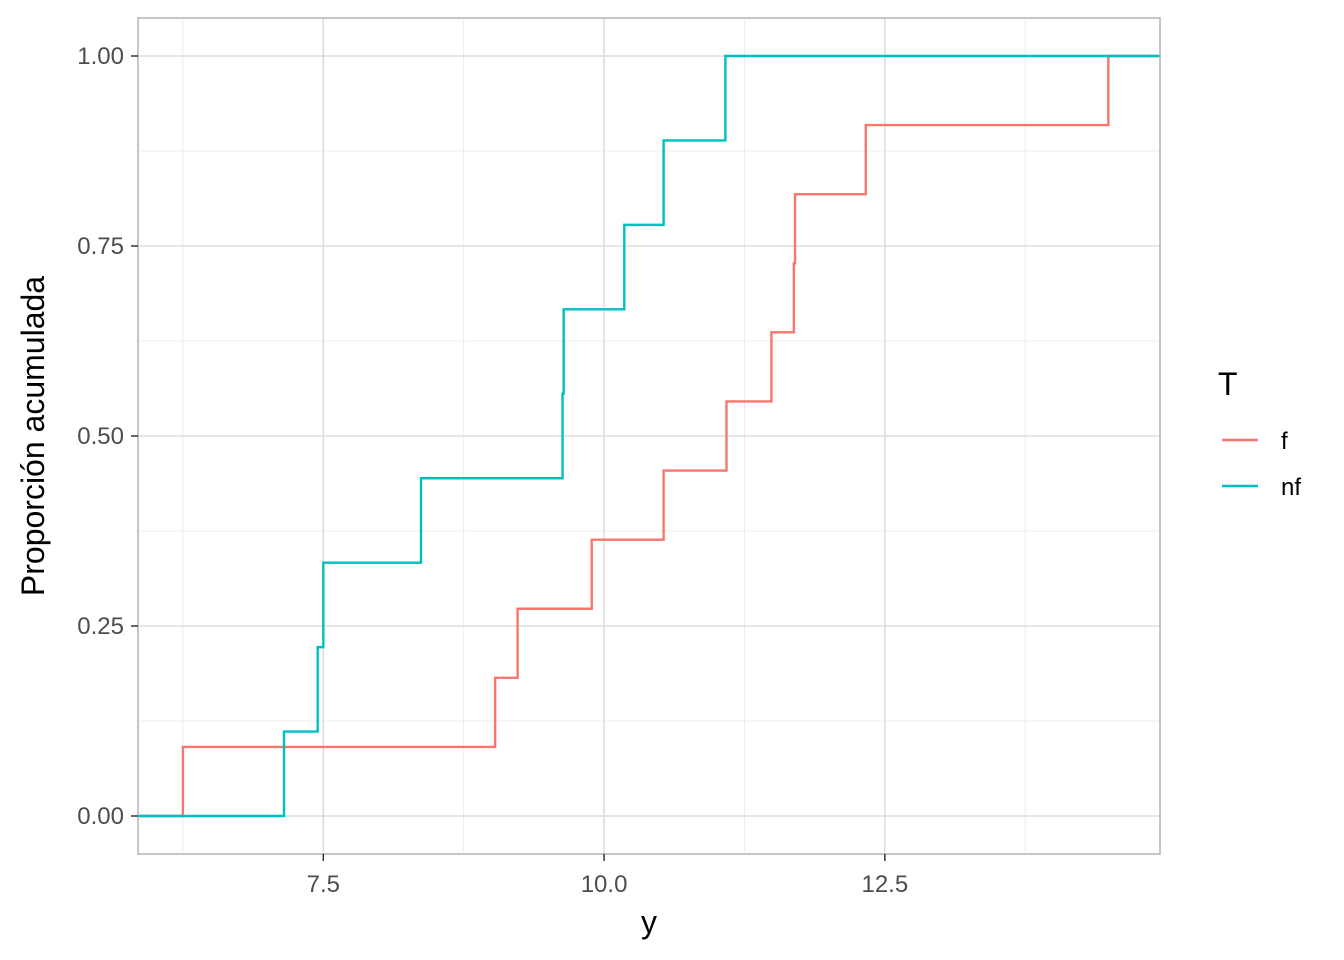 This screenshot has height=960, width=1344. What do you see at coordinates (1259, 433) in the screenshot?
I see `legend: T f nf` at bounding box center [1259, 433].